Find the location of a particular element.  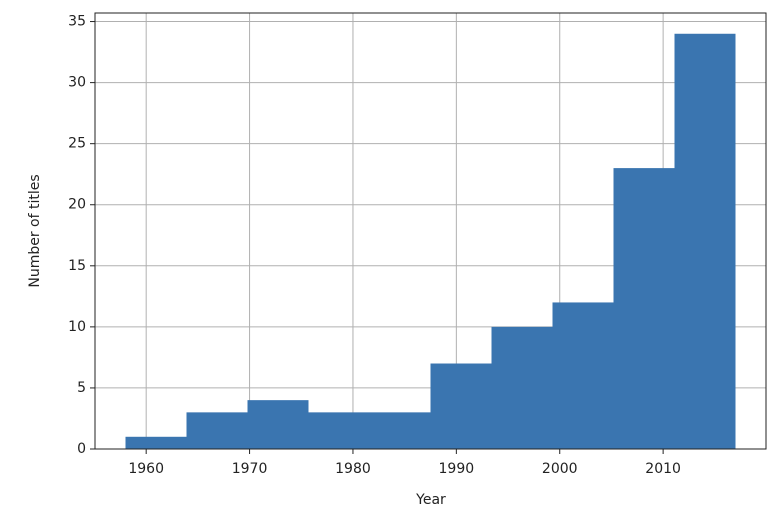

y-tick-label: 35 is located at coordinates (77, 22).